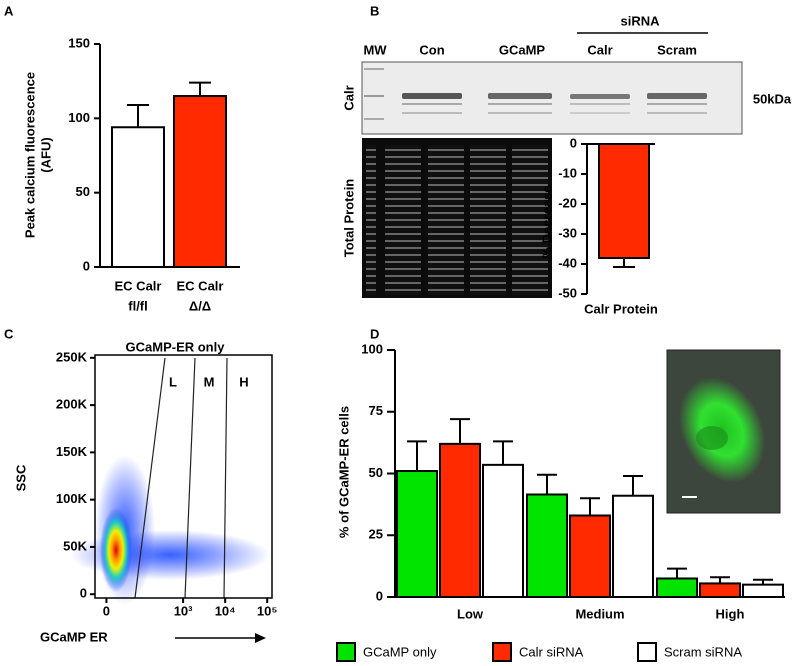 This screenshot has height=666, width=800. Describe the element at coordinates (200, 305) in the screenshot. I see `x-tick-label: Δ/Δ` at that location.